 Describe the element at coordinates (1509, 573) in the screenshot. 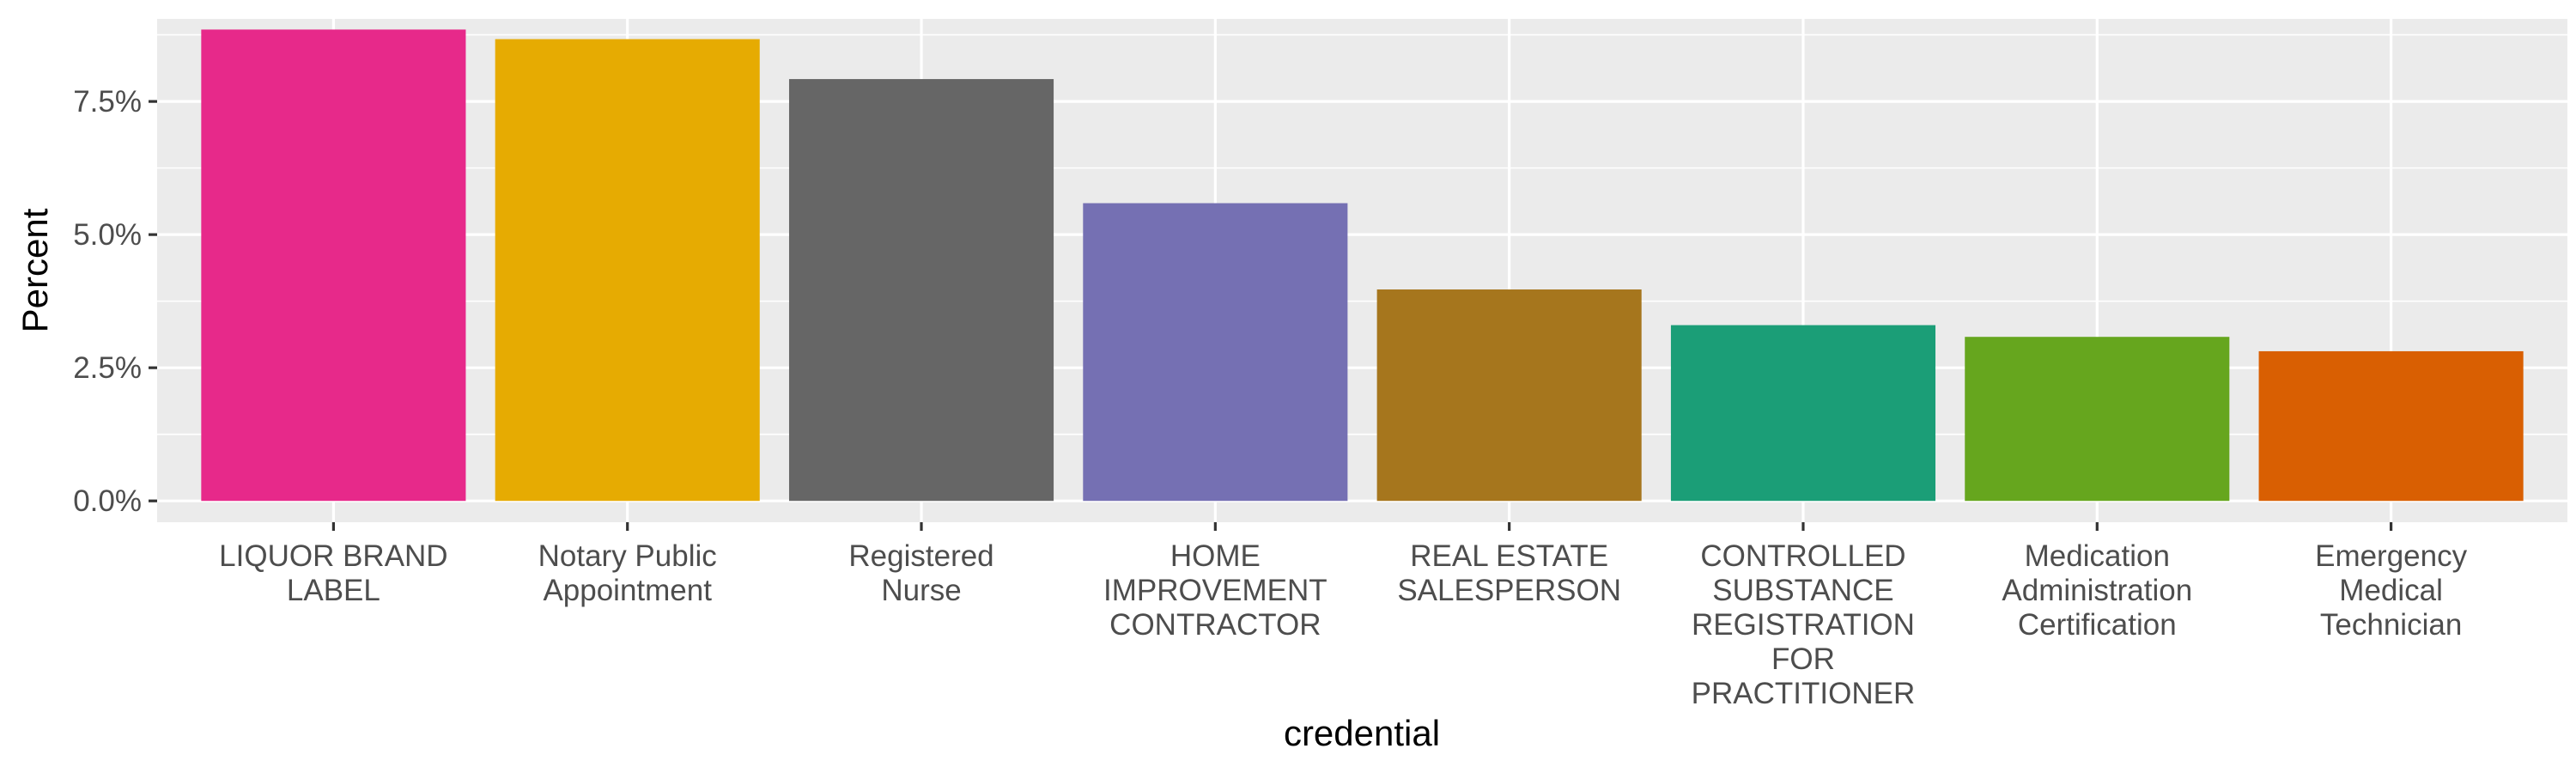

I see `x-tick-label: REAL ESTATE SALESPERSON` at that location.